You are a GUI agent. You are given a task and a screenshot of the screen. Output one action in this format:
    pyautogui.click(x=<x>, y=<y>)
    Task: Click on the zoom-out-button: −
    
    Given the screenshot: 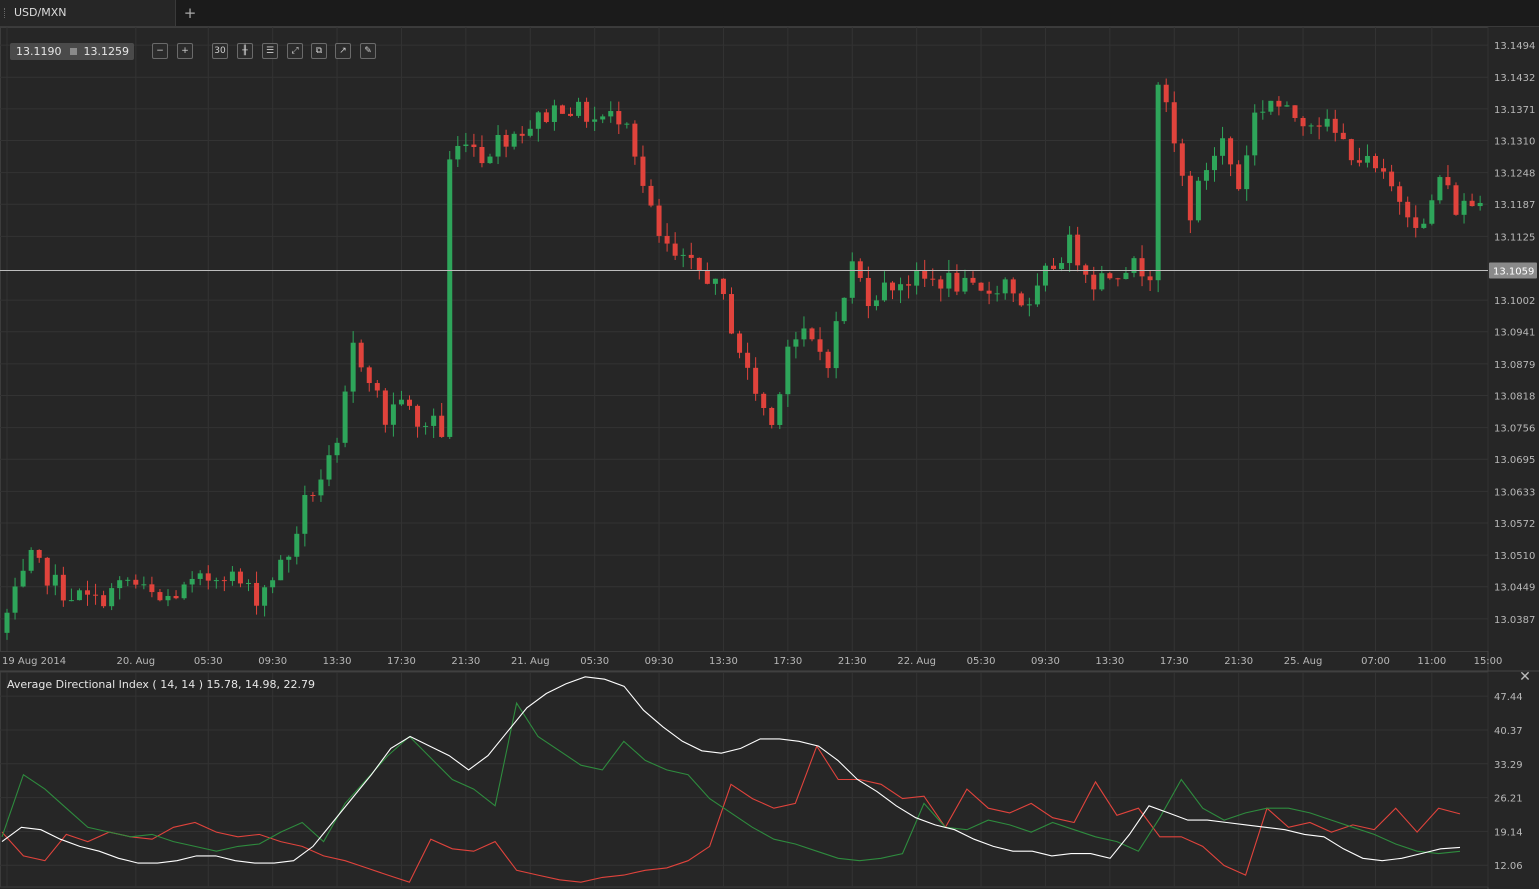 What is the action you would take?
    pyautogui.click(x=160, y=51)
    